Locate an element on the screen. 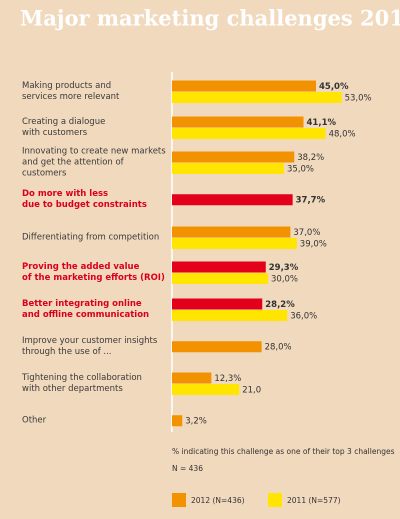 This screenshot has width=400, height=519. value-label: 21,0 is located at coordinates (251, 390).